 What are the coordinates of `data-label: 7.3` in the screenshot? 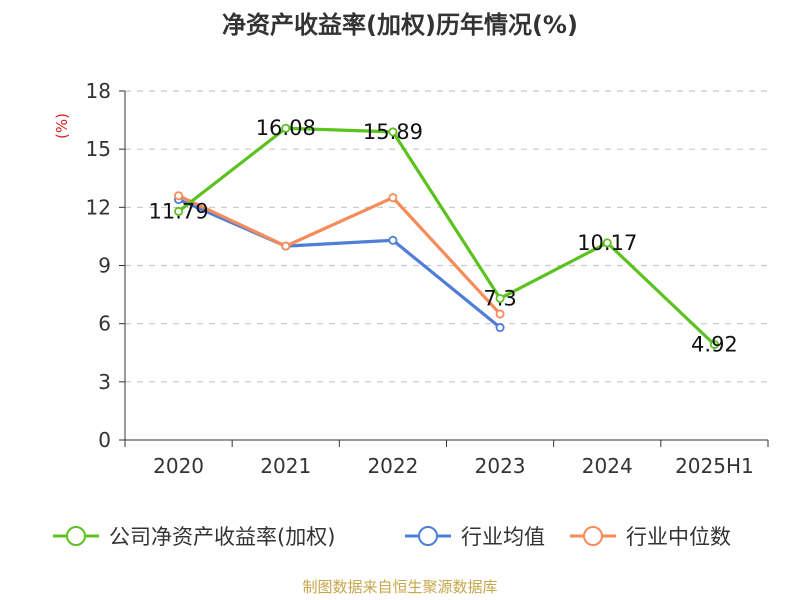 It's located at (499, 298).